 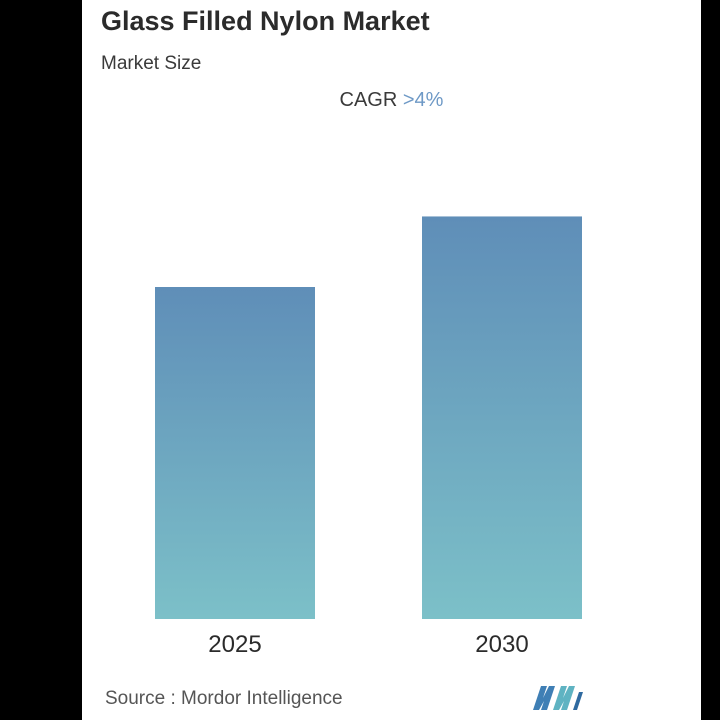 What do you see at coordinates (368, 100) in the screenshot?
I see `cagr-label: CAGR` at bounding box center [368, 100].